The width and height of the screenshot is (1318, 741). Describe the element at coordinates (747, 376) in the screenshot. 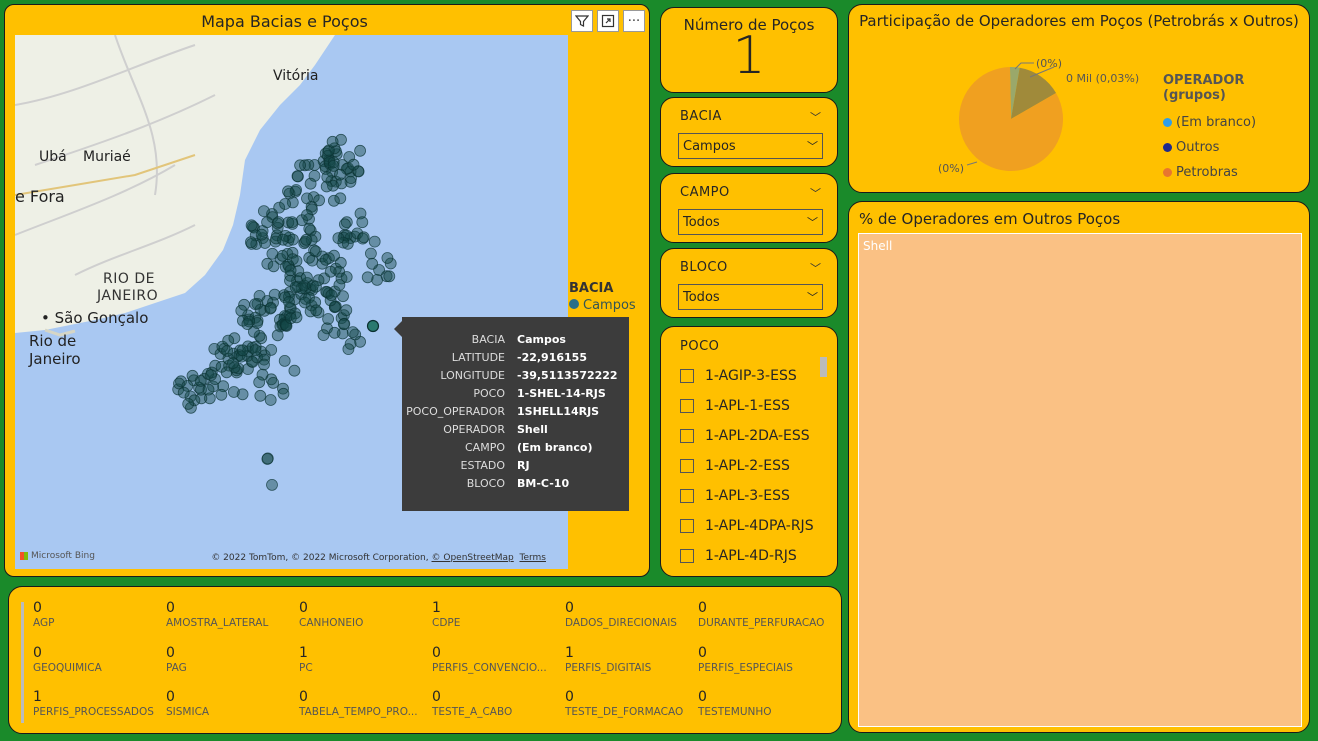

I see `poco-item: 1-AGIP-3-ESS` at that location.